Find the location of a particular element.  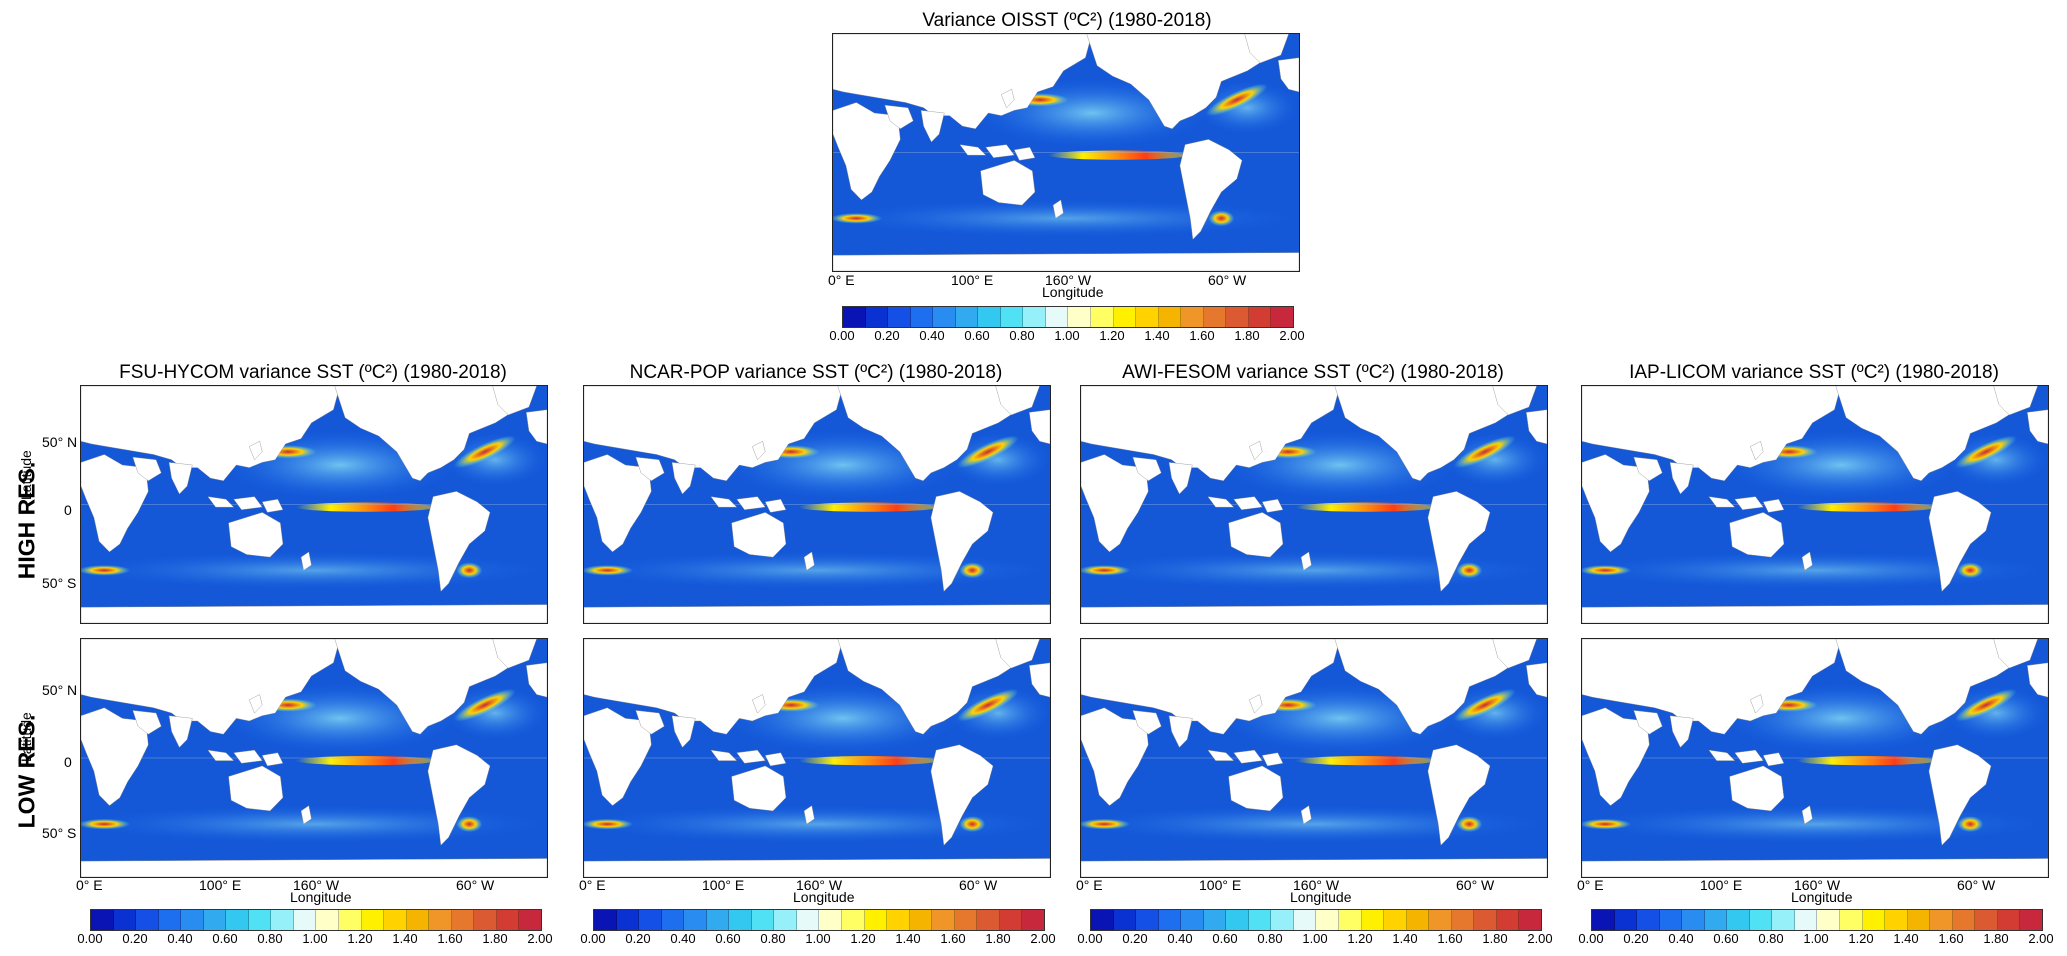

high-res-map is located at coordinates (314, 504).